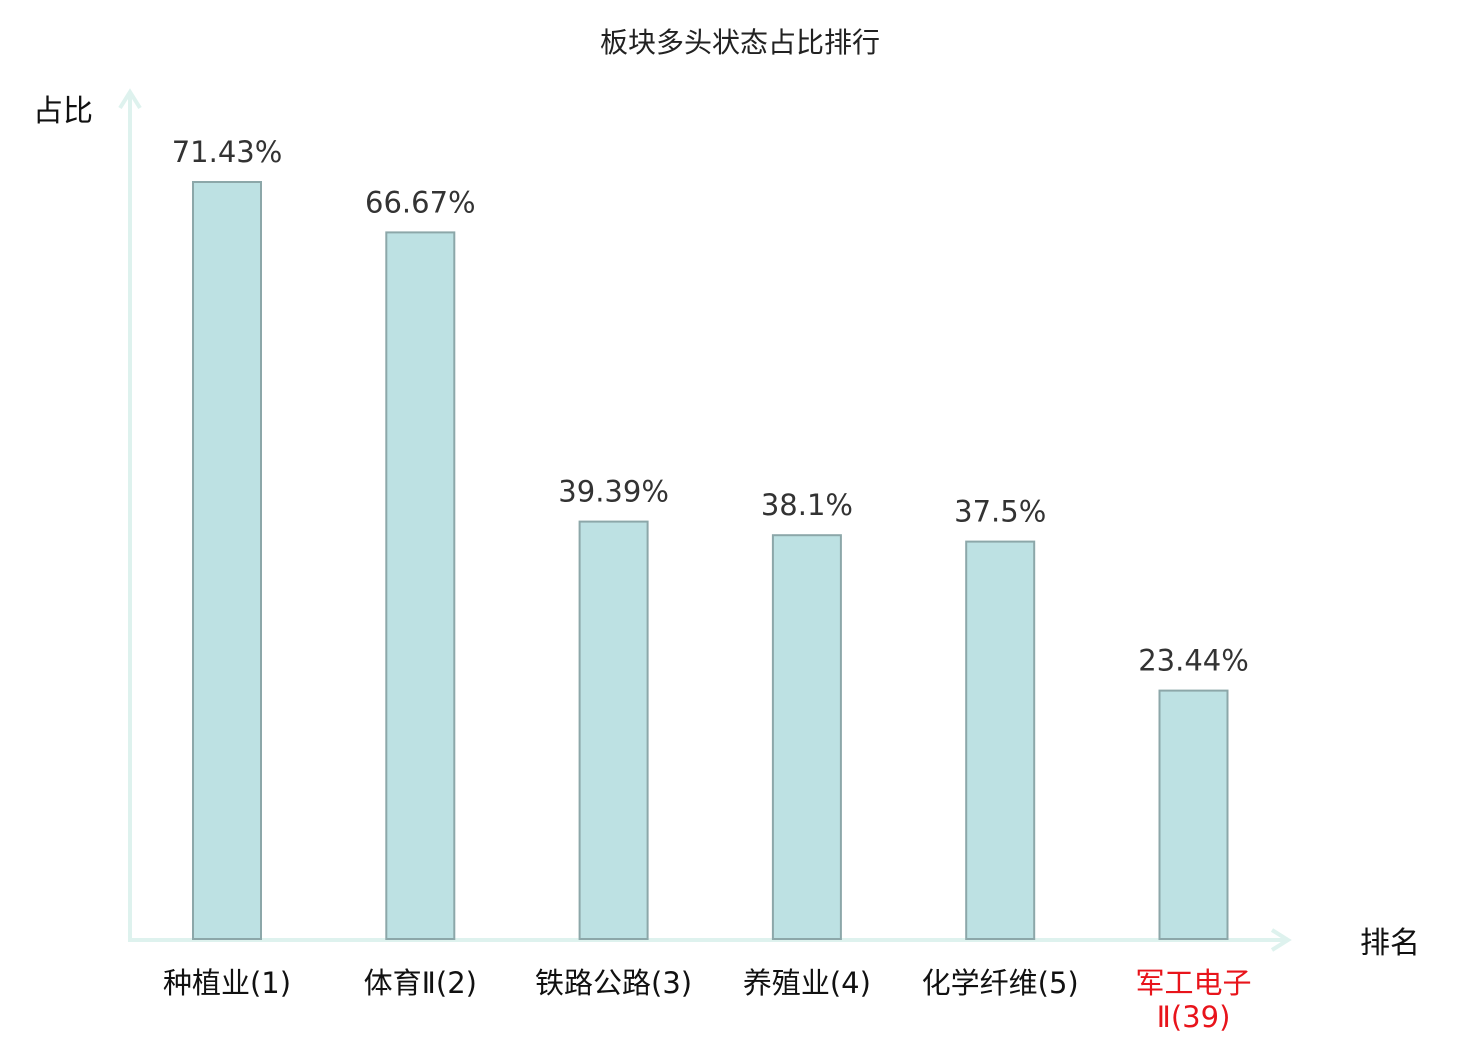 The height and width of the screenshot is (1040, 1480). What do you see at coordinates (420, 202) in the screenshot?
I see `value-label-1: 66.67%` at bounding box center [420, 202].